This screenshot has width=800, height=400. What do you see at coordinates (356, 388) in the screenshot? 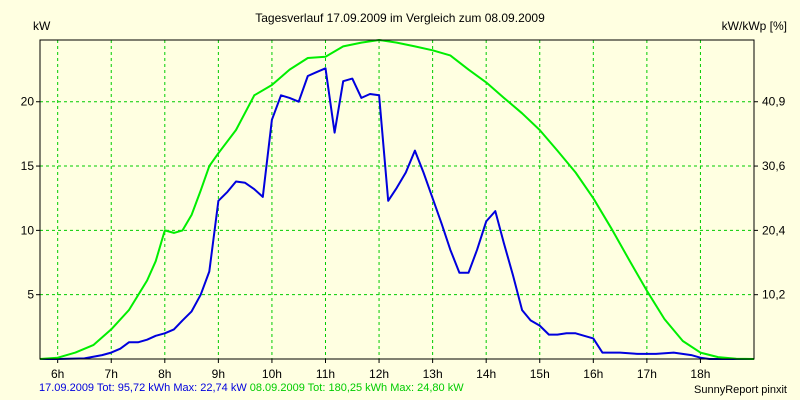
I see `series-2-summary: 08.09.2009 Tot: 180,25 kWh Max: 24,80 kW` at bounding box center [356, 388].